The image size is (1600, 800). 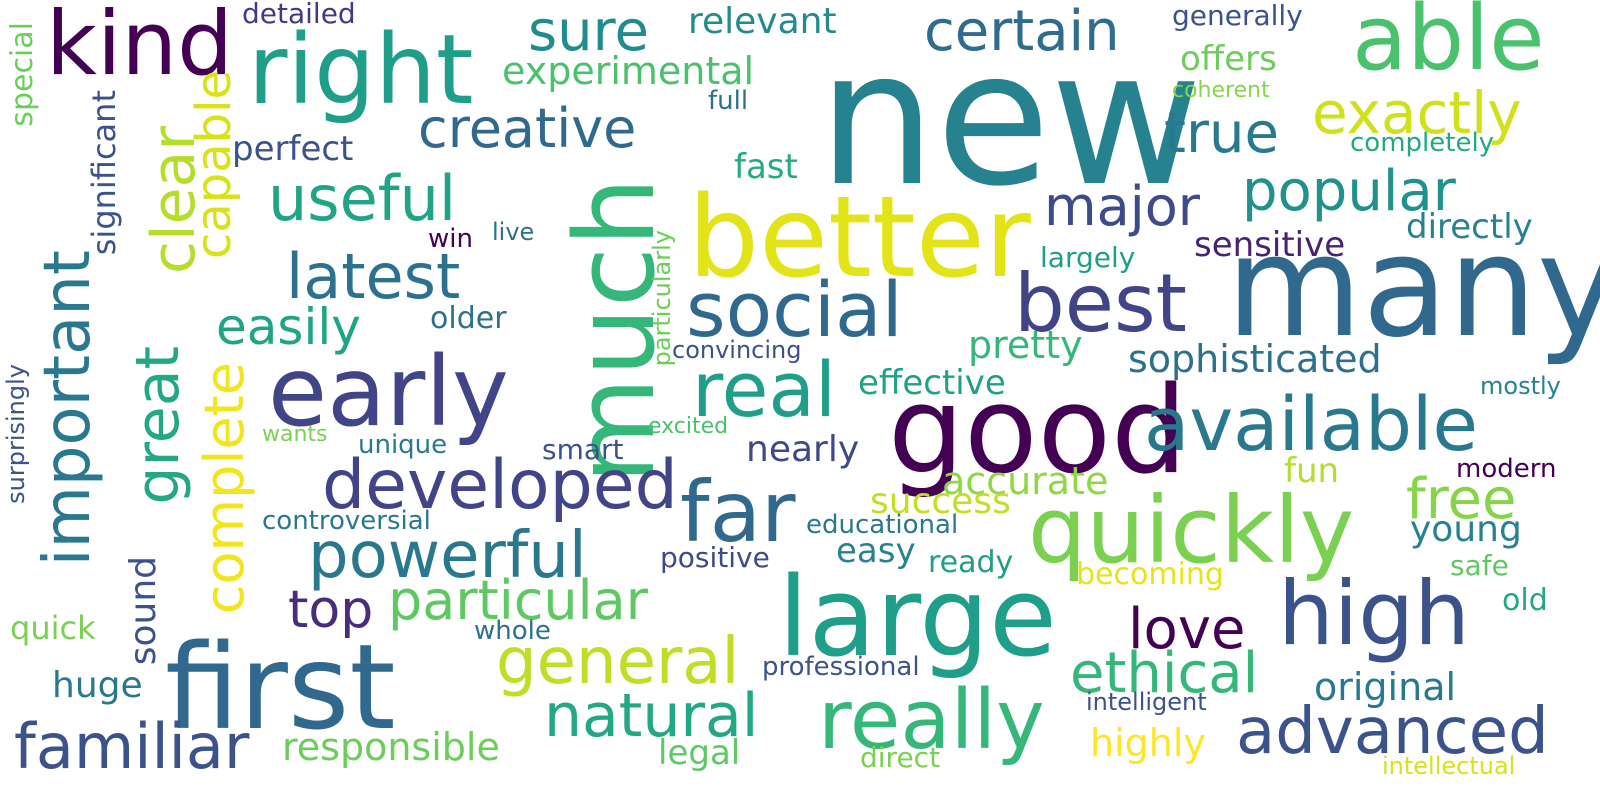 What do you see at coordinates (140, 47) in the screenshot?
I see `word-kind: kind` at bounding box center [140, 47].